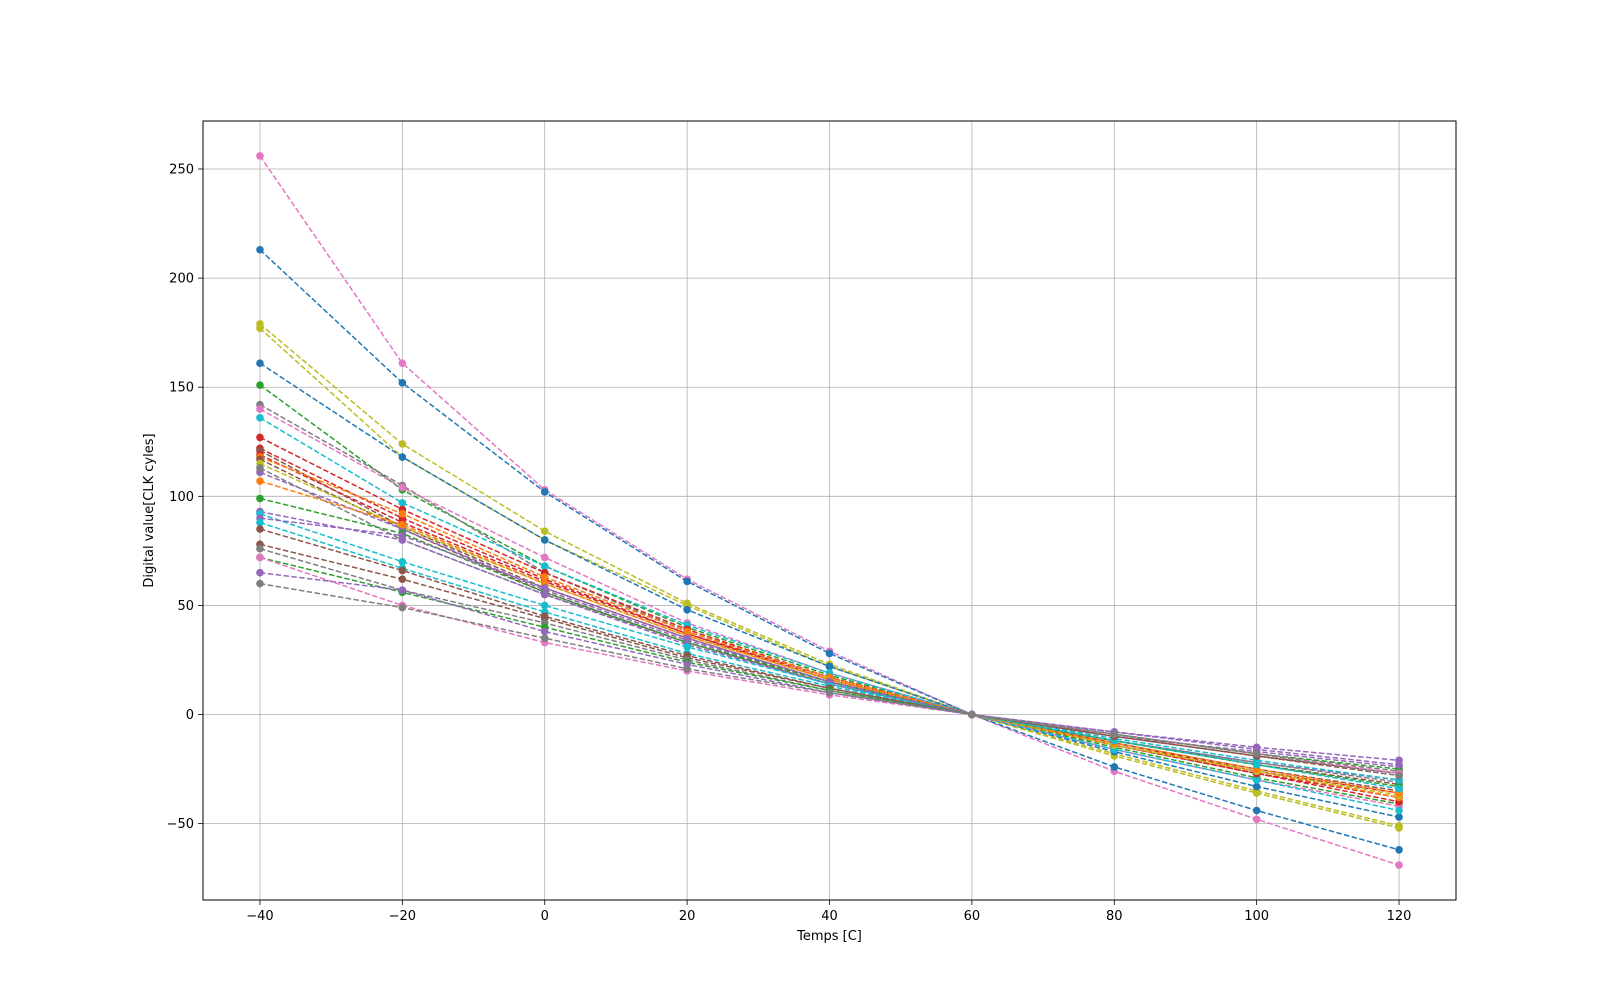 This screenshot has height=1004, width=1600. I want to click on y-axis-label: Digital value[CLK cyles], so click(149, 510).